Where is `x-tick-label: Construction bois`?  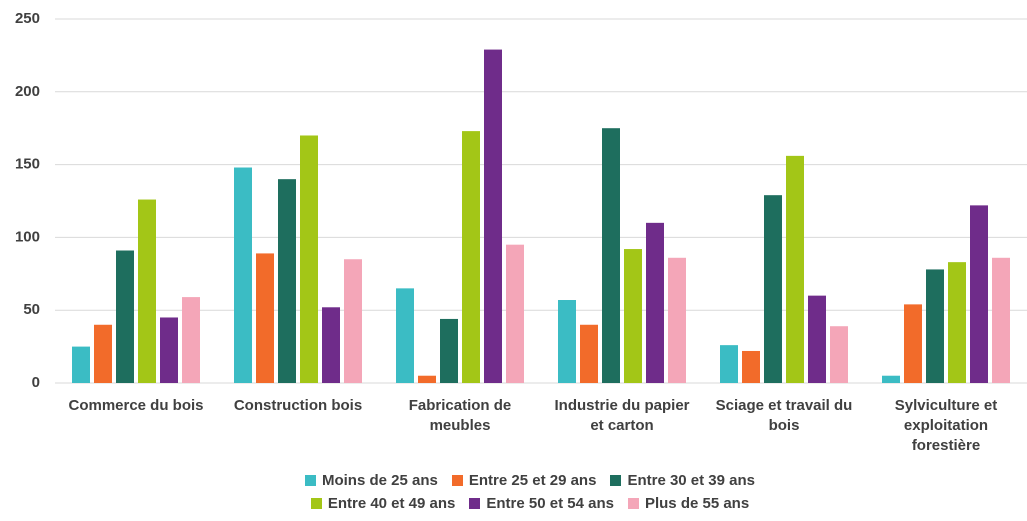 x-tick-label: Construction bois is located at coordinates (298, 405).